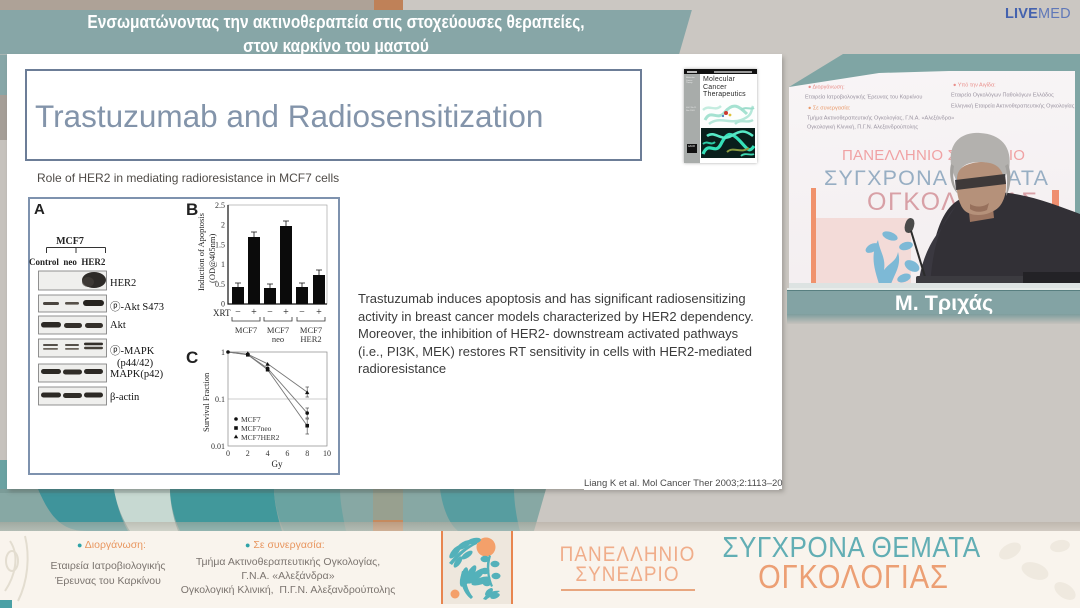  What do you see at coordinates (220, 244) in the screenshot?
I see `svg-text: 1.5` at bounding box center [220, 244].